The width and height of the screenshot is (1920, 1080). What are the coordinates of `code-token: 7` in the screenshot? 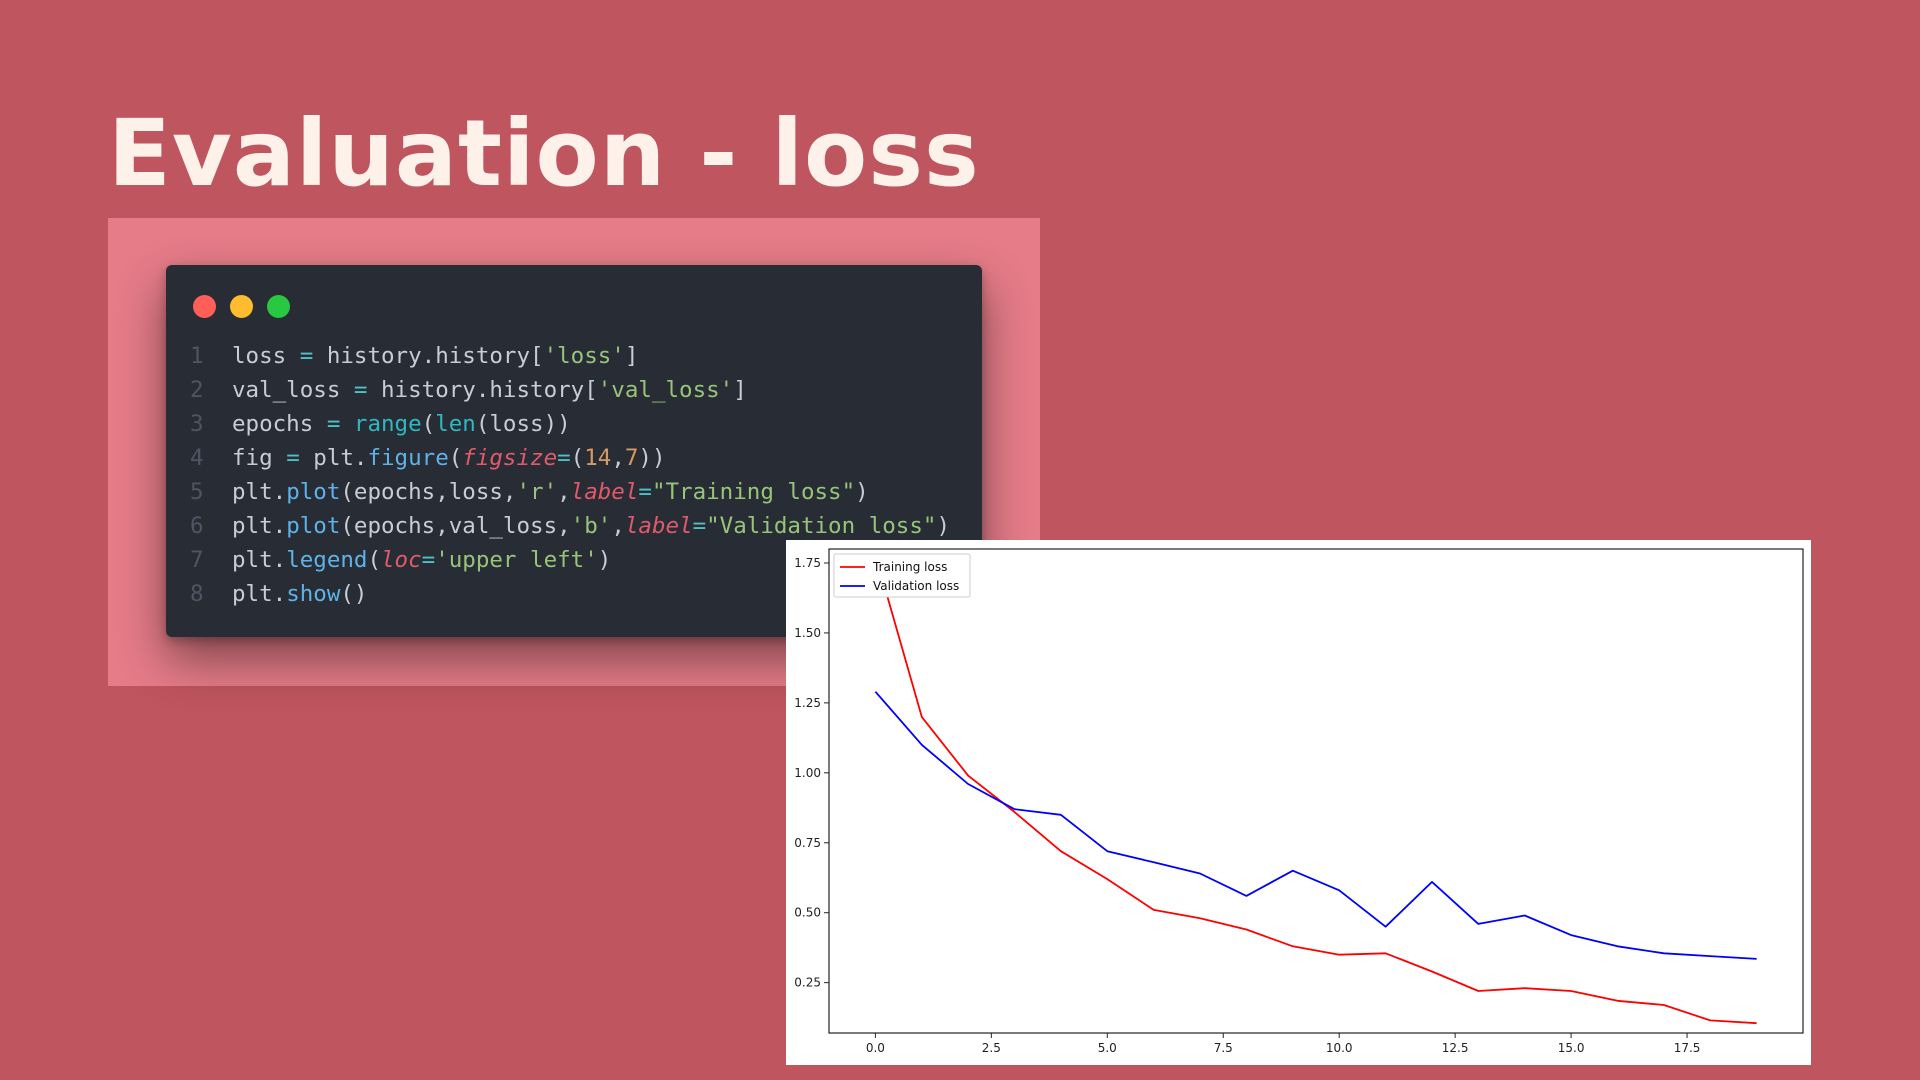 It's located at (631, 458).